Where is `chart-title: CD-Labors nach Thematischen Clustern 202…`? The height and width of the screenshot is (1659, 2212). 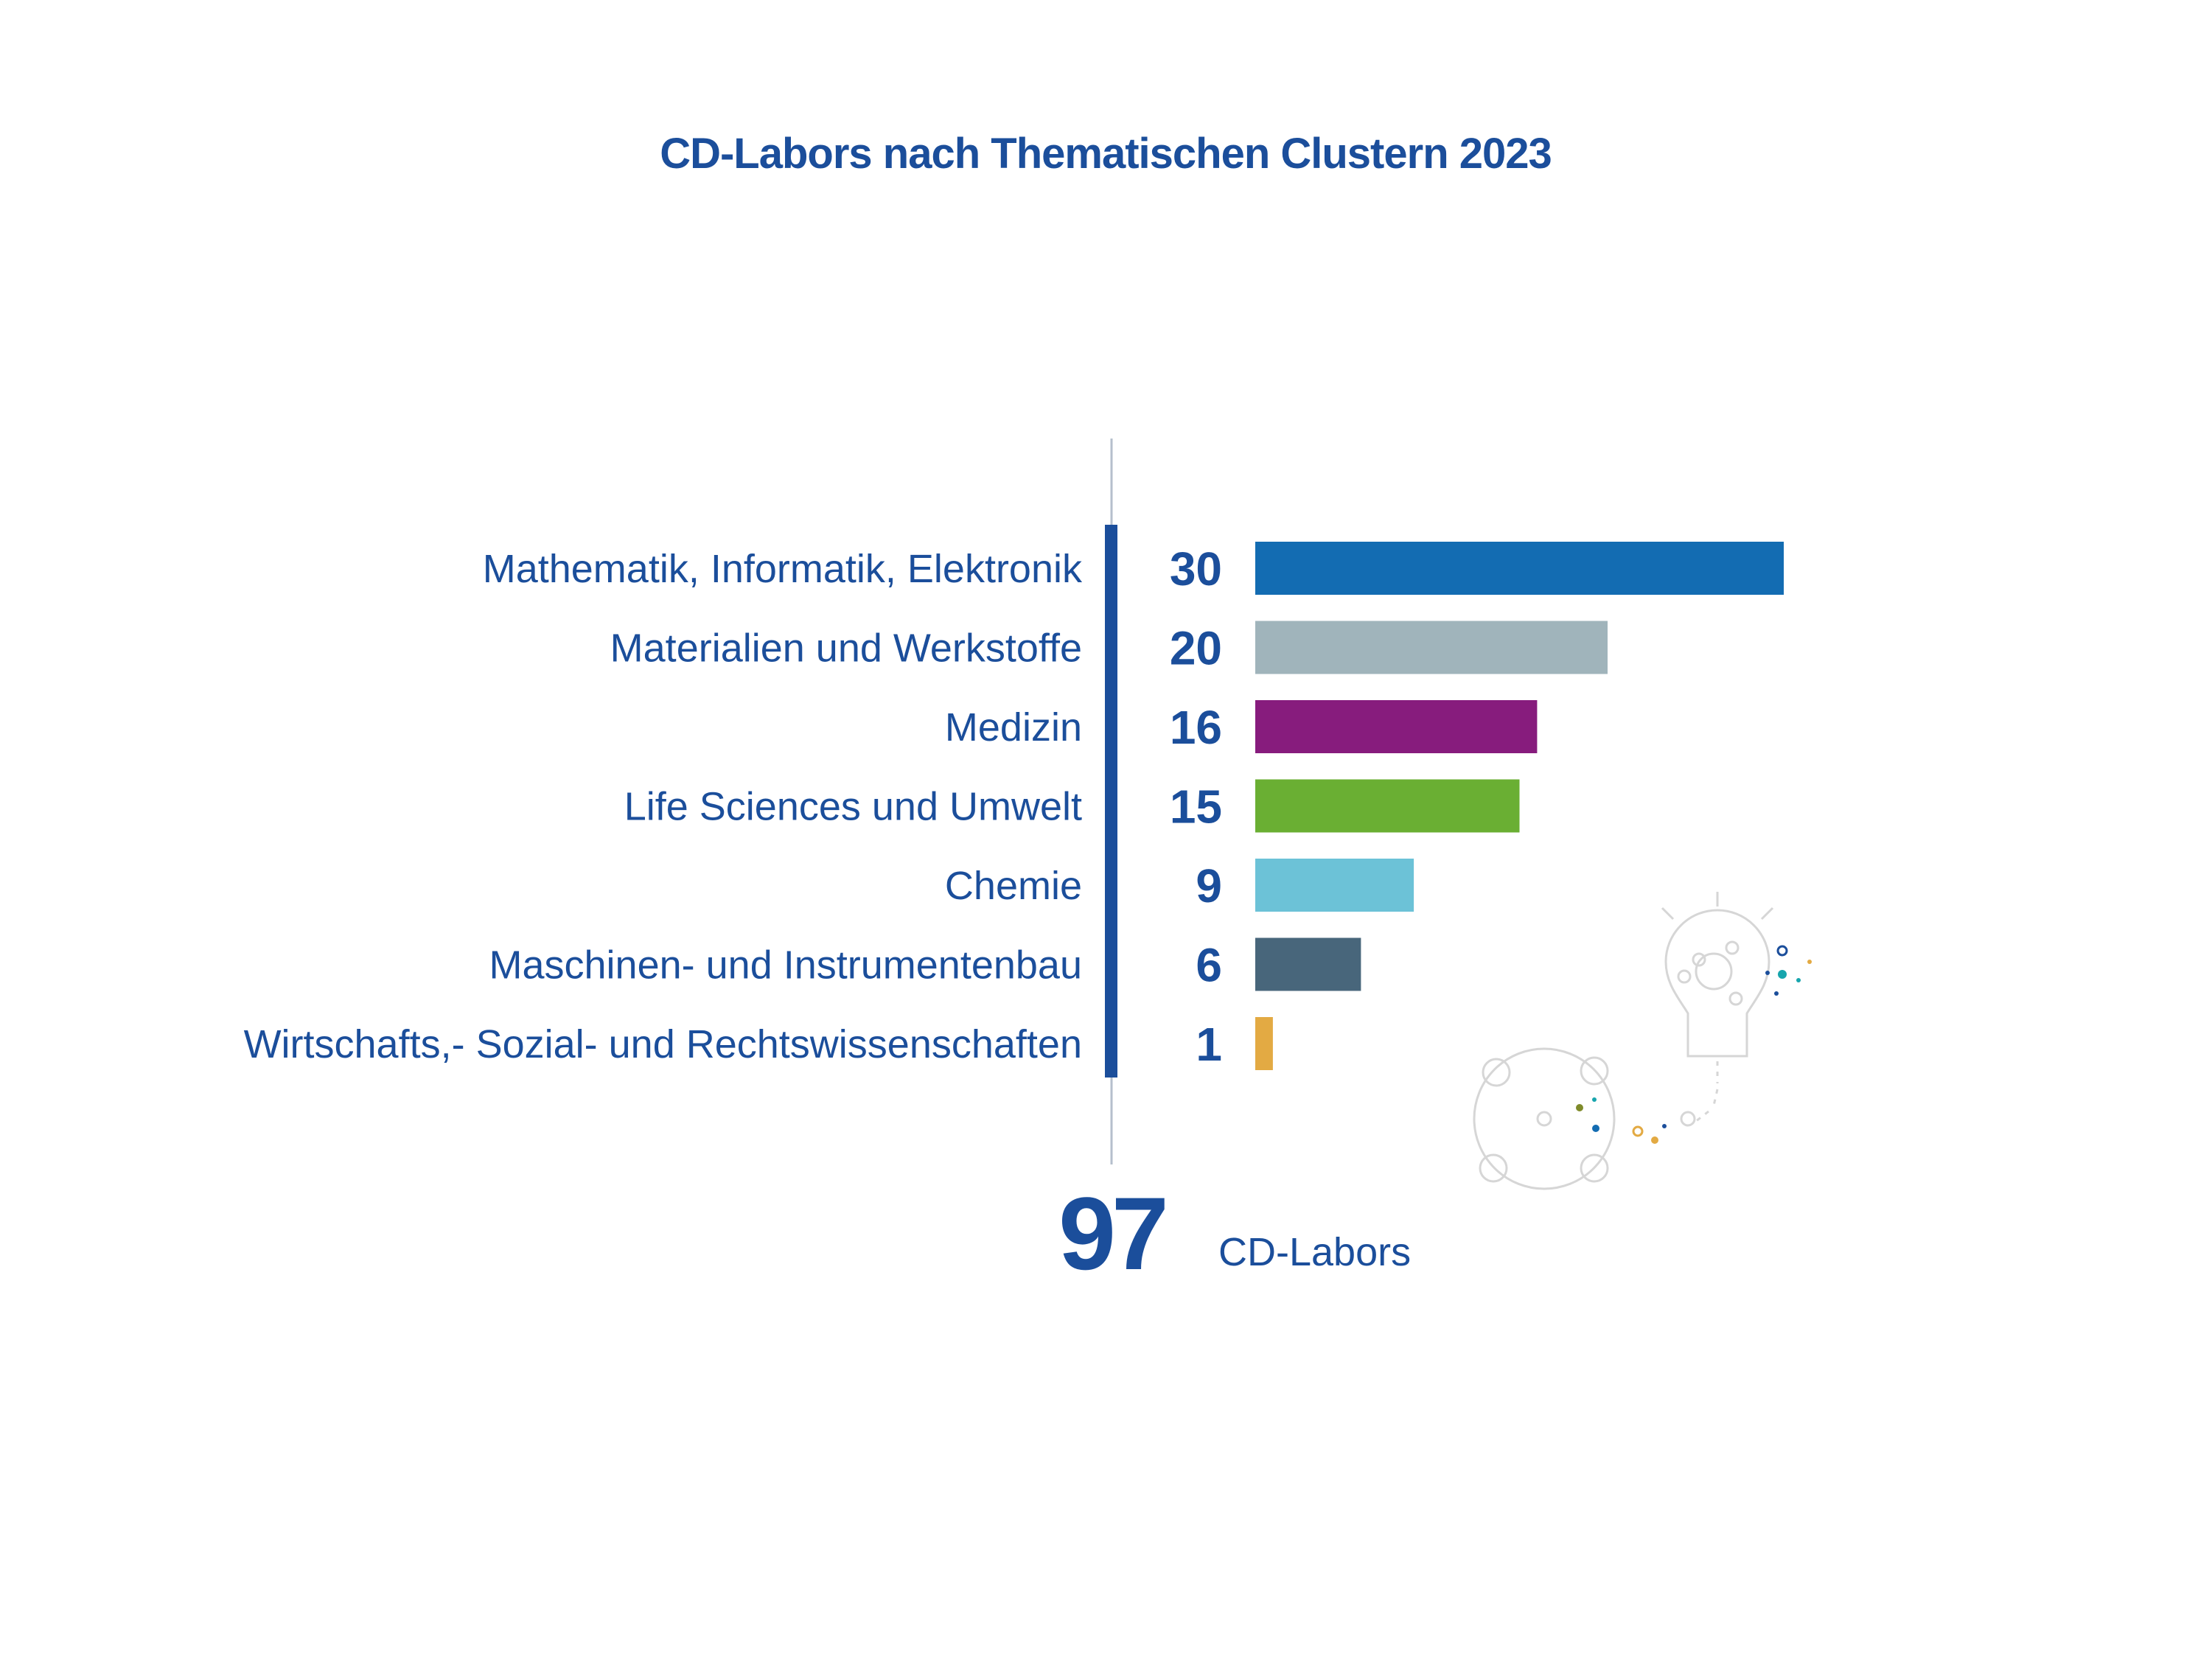 chart-title: CD-Labors nach Thematischen Clustern 202… is located at coordinates (1106, 154).